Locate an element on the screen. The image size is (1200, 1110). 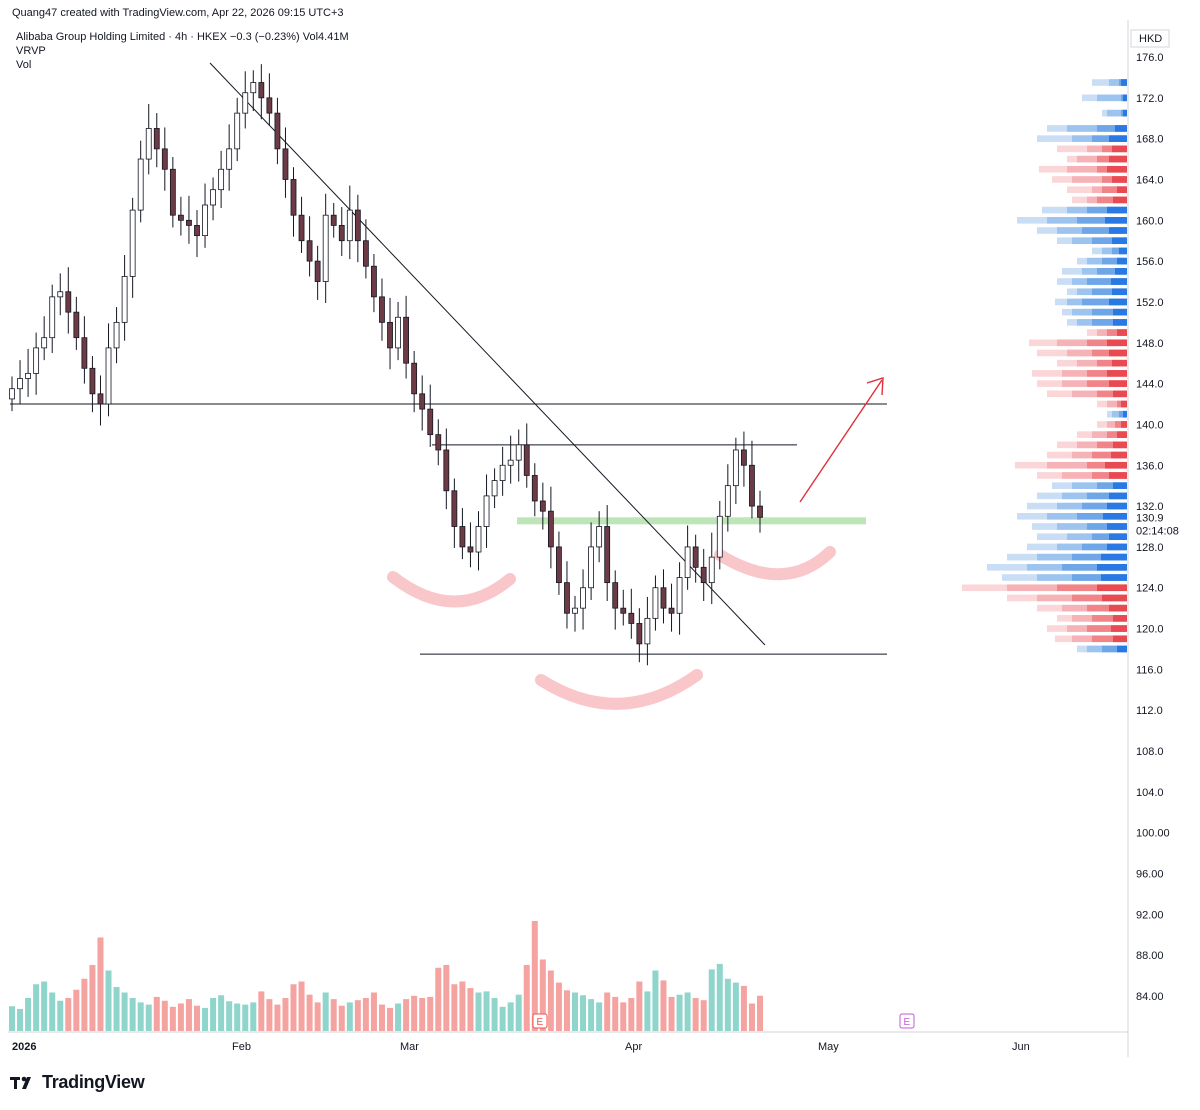
indicator-vol-label: Vol is located at coordinates (24, 65).